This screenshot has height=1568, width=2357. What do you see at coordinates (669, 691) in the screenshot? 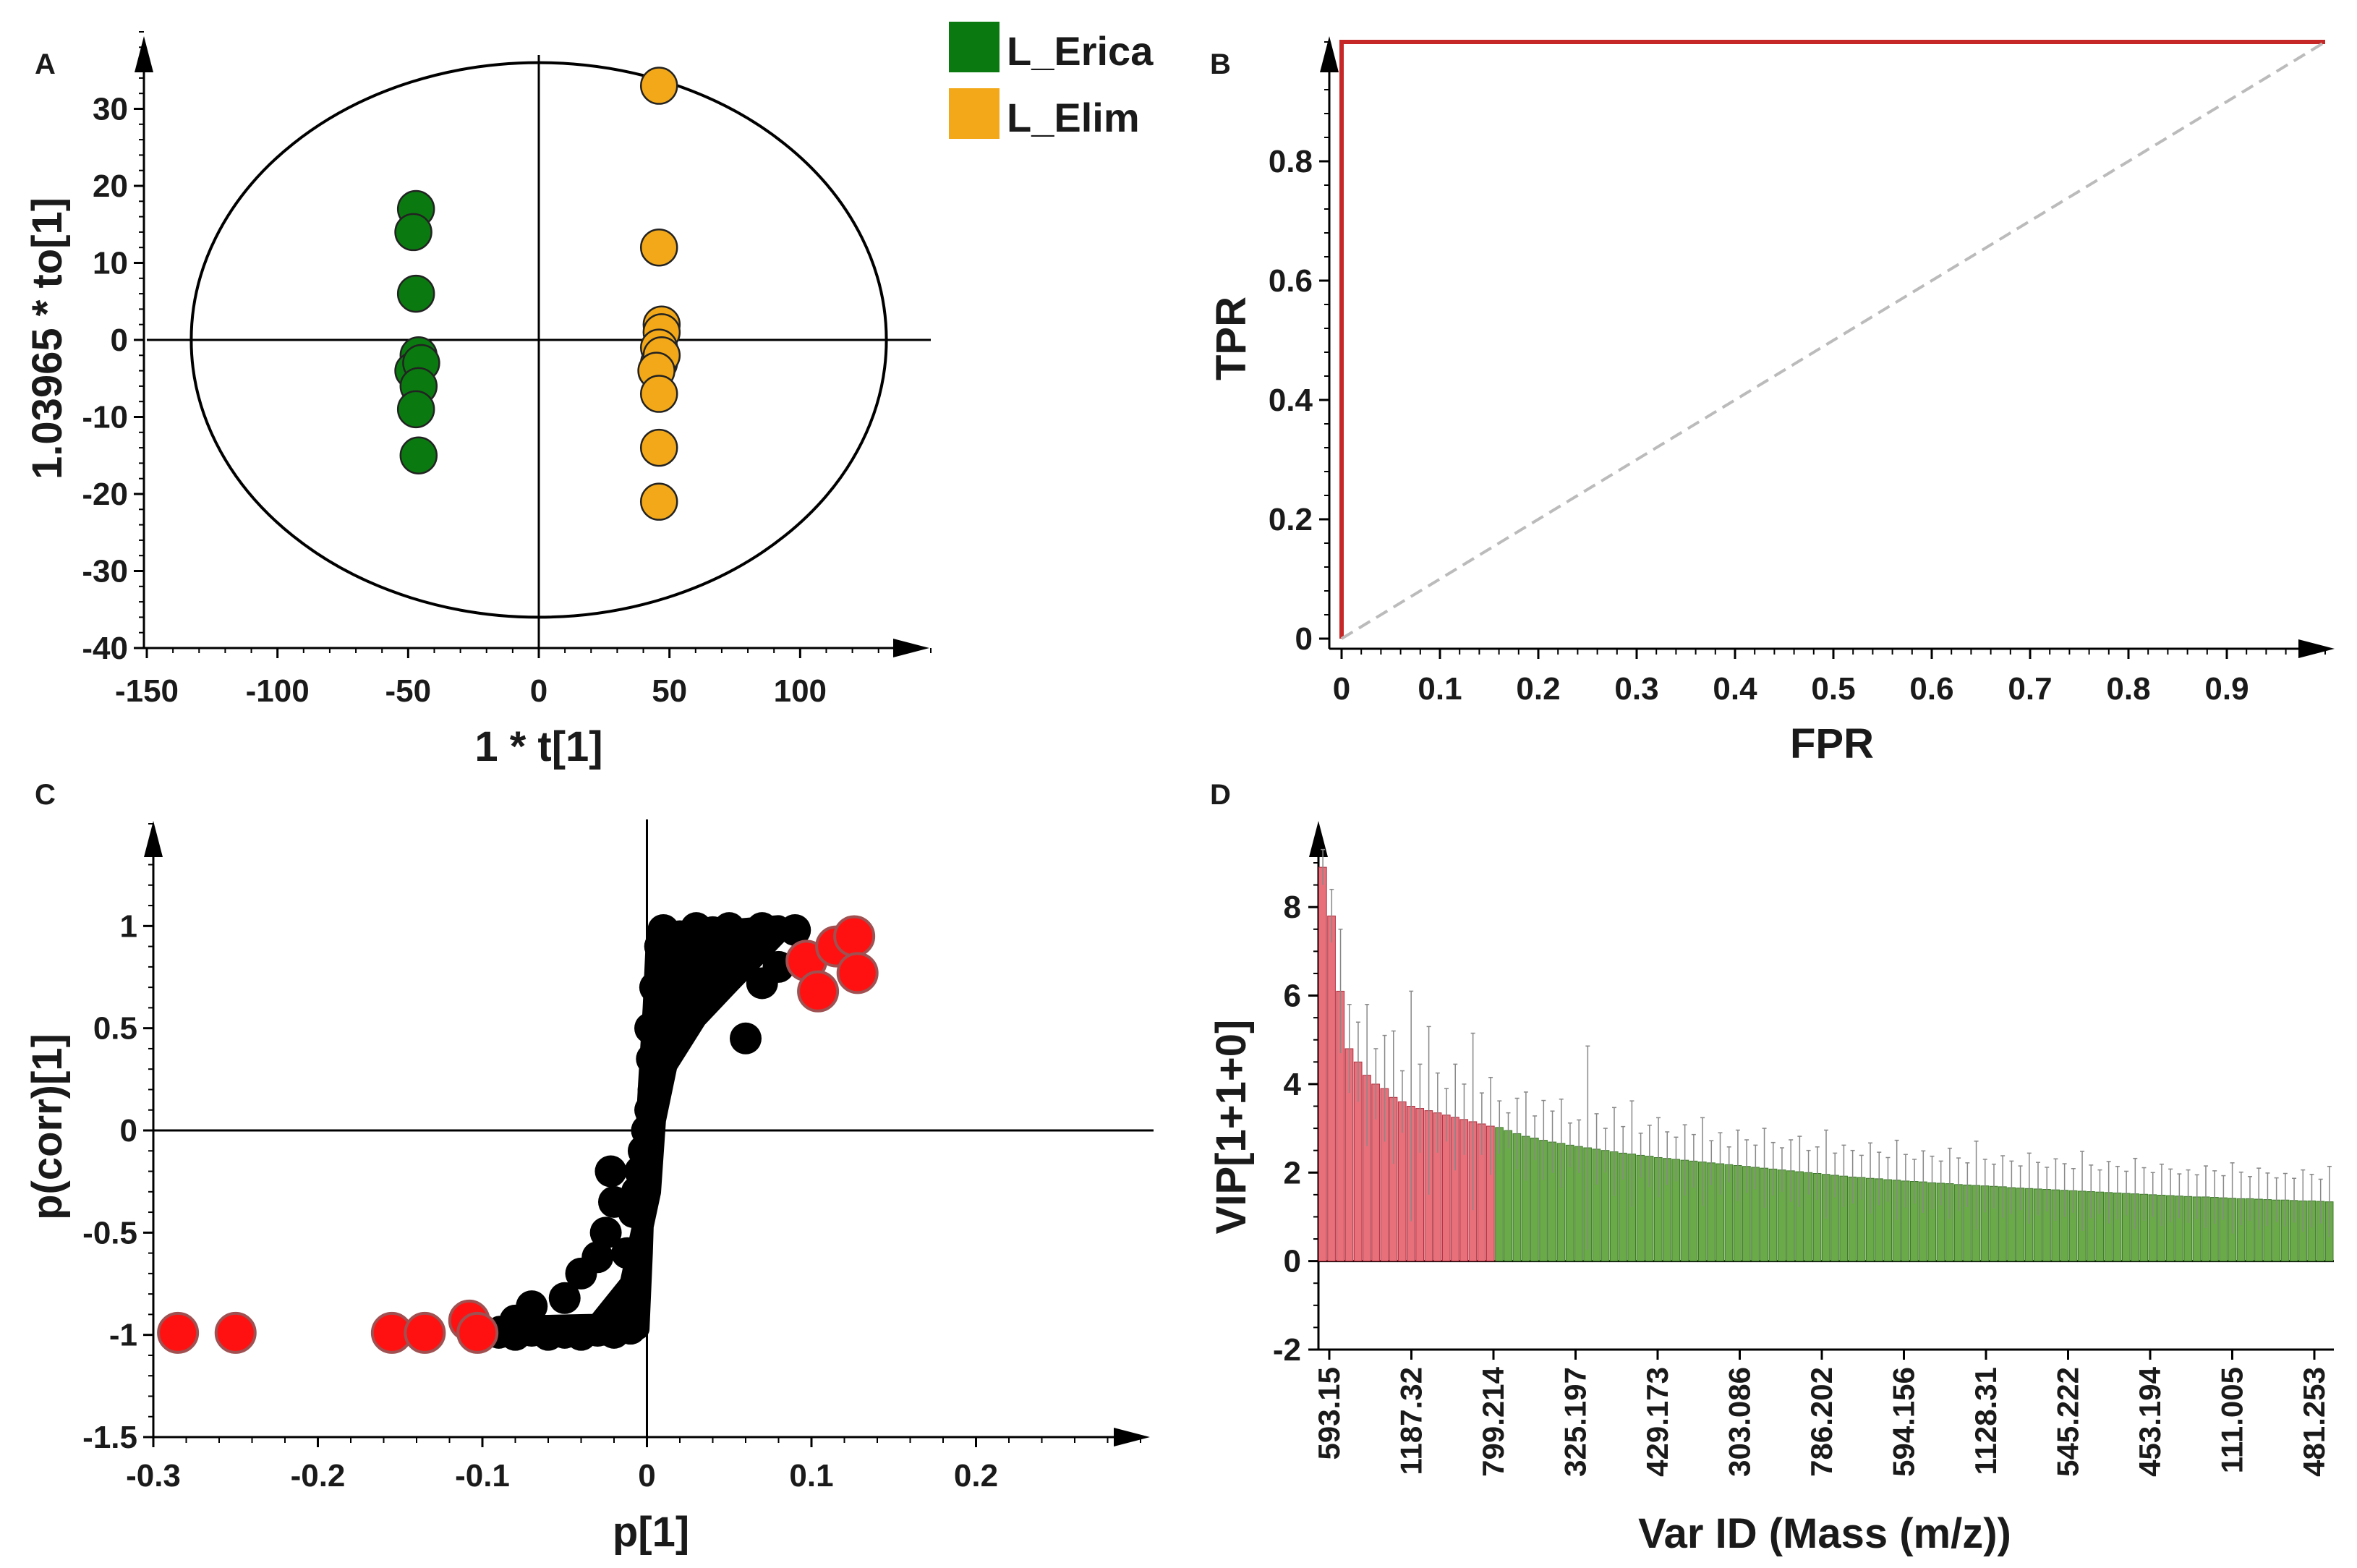
I see `x-tick-label-a: 50` at bounding box center [669, 691].